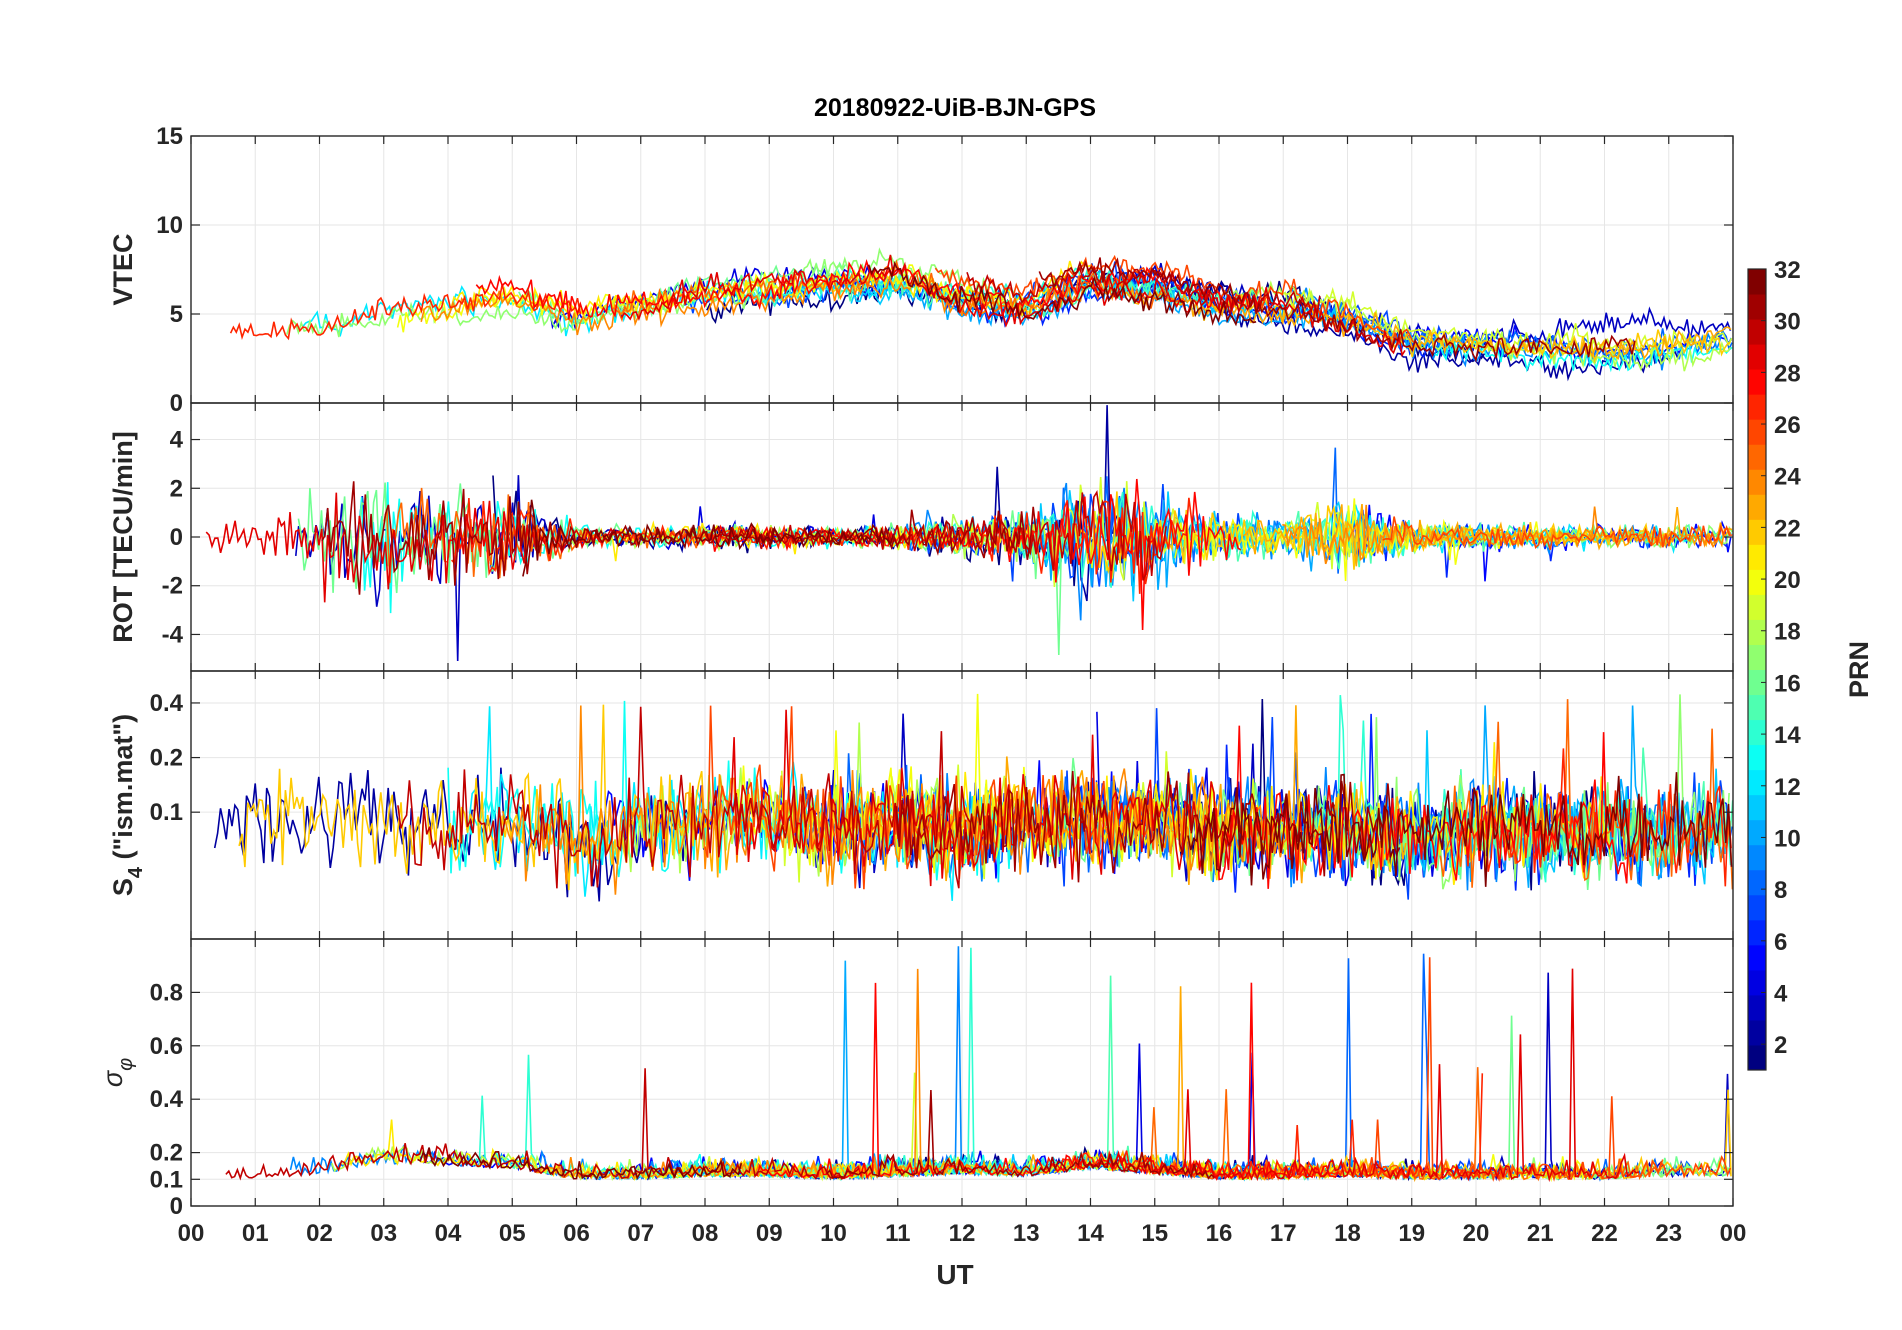 The image size is (1902, 1330). What do you see at coordinates (167, 703) in the screenshot?
I see `s4-y-tick-label: 0.4` at bounding box center [167, 703].